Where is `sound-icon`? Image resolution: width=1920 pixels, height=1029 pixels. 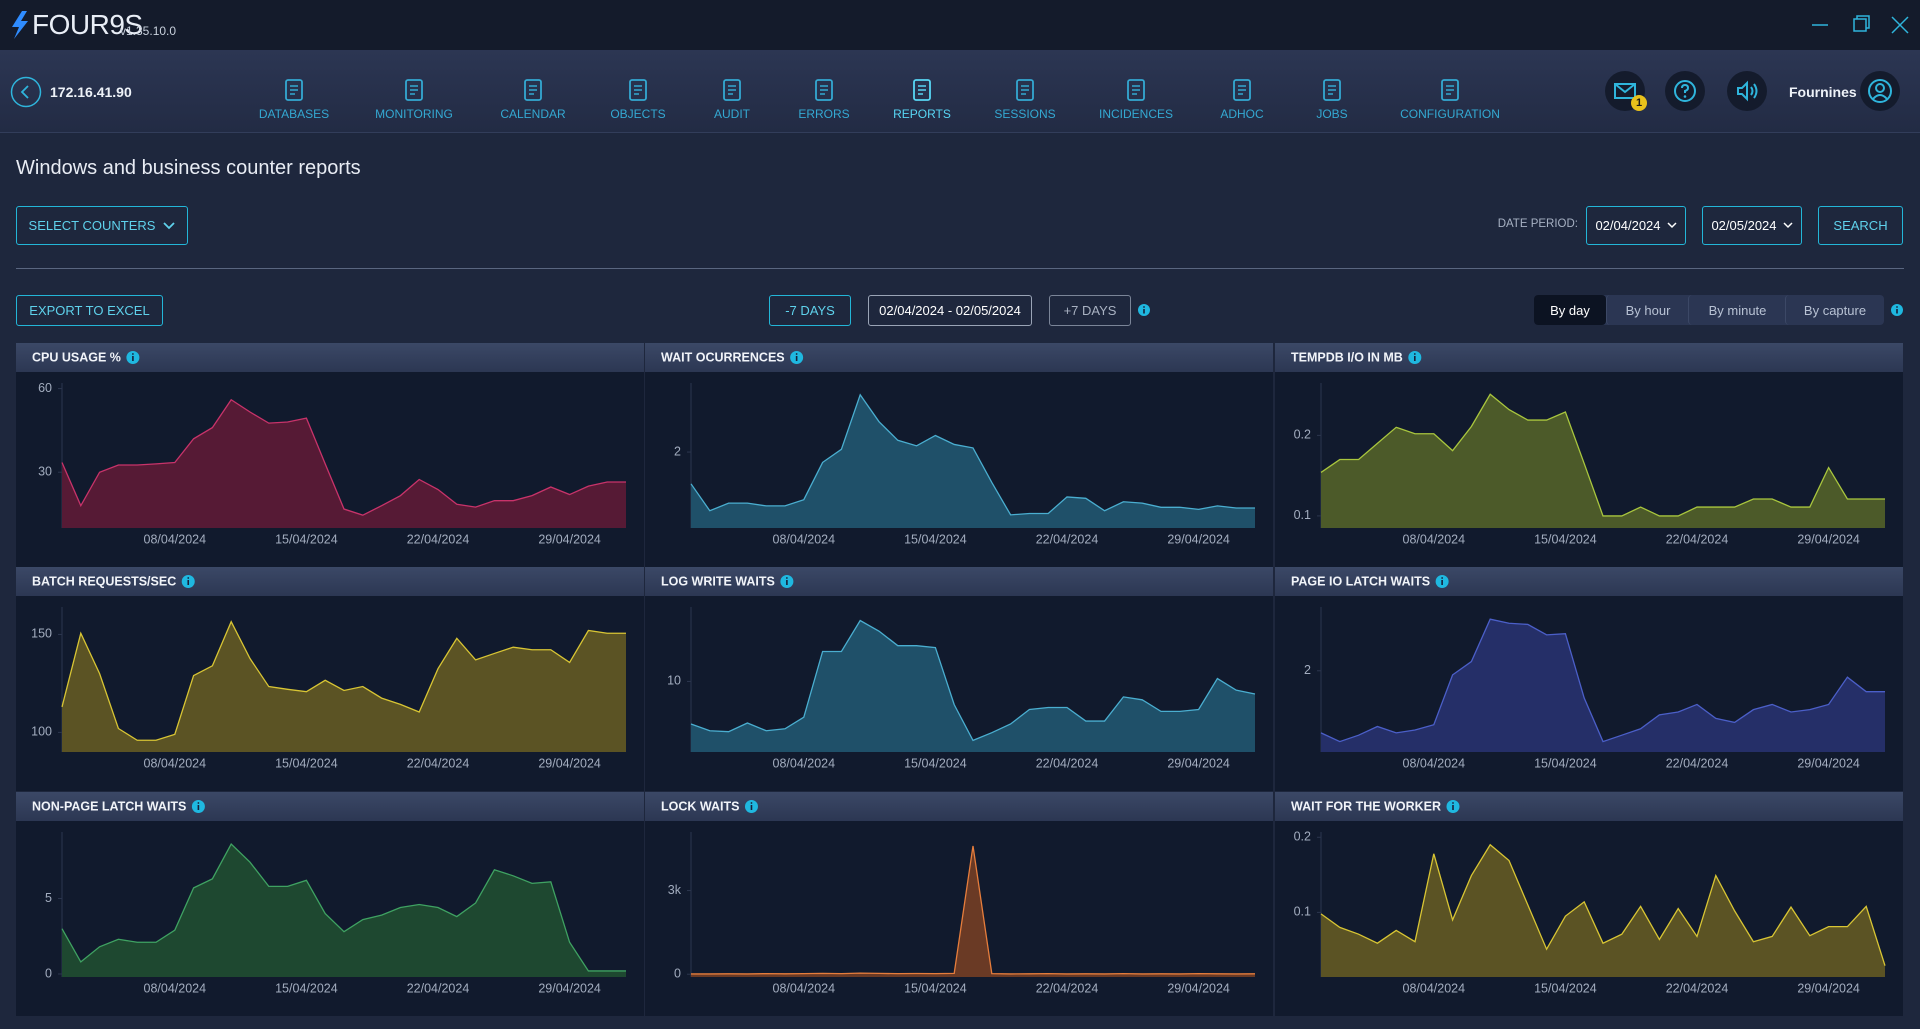
sound-icon is located at coordinates (1747, 91).